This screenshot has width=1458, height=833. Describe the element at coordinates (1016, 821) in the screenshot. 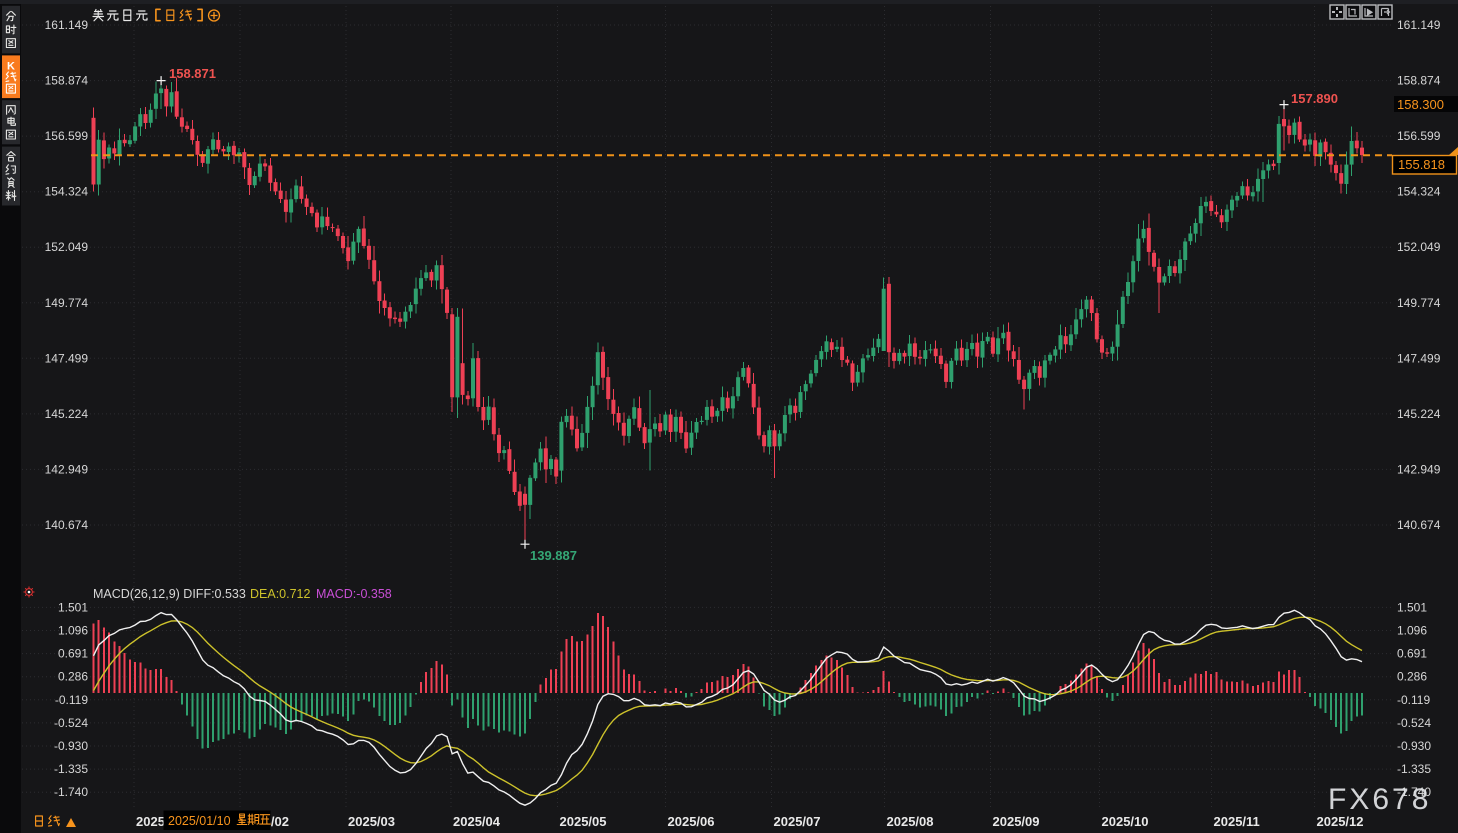

I see `svg-text: 2025/09` at that location.